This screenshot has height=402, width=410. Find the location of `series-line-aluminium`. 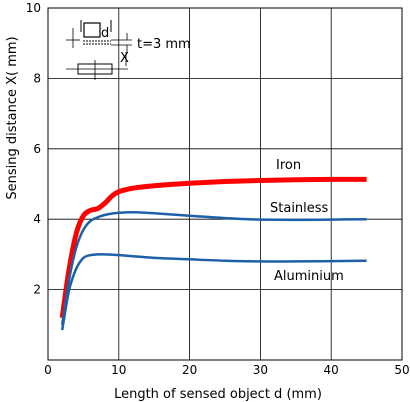

series-line-aluminium is located at coordinates (213, 292).